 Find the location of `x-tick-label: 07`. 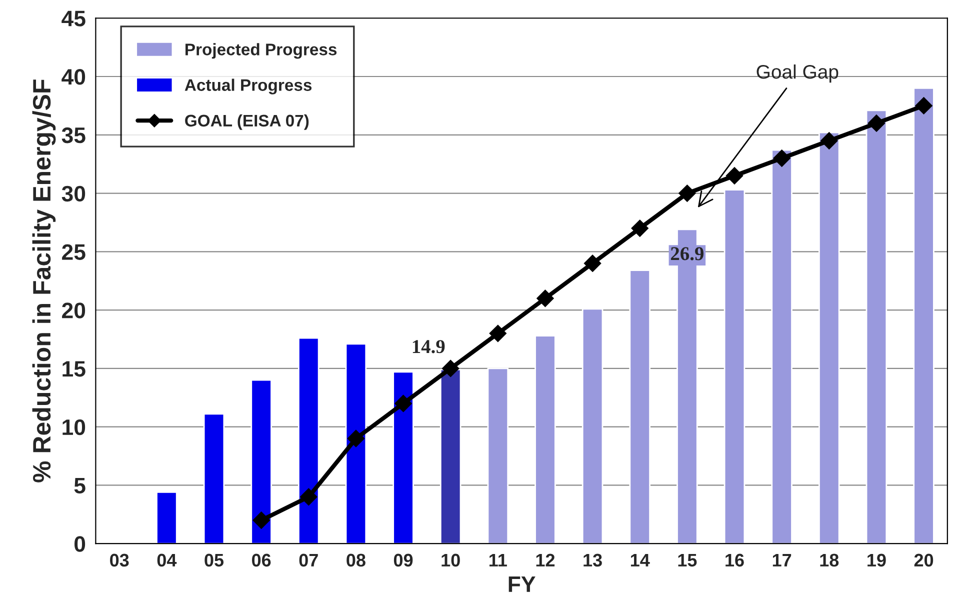

x-tick-label: 07 is located at coordinates (308, 560).